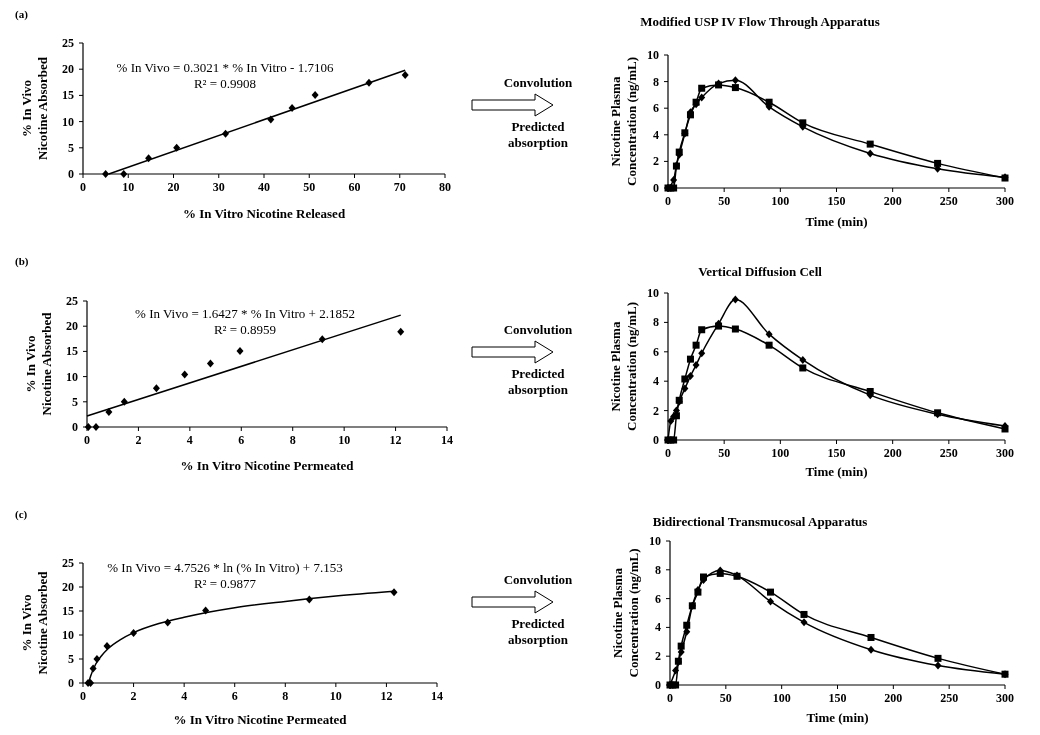  Describe the element at coordinates (234, 696) in the screenshot. I see `x-tick-label: 6` at that location.